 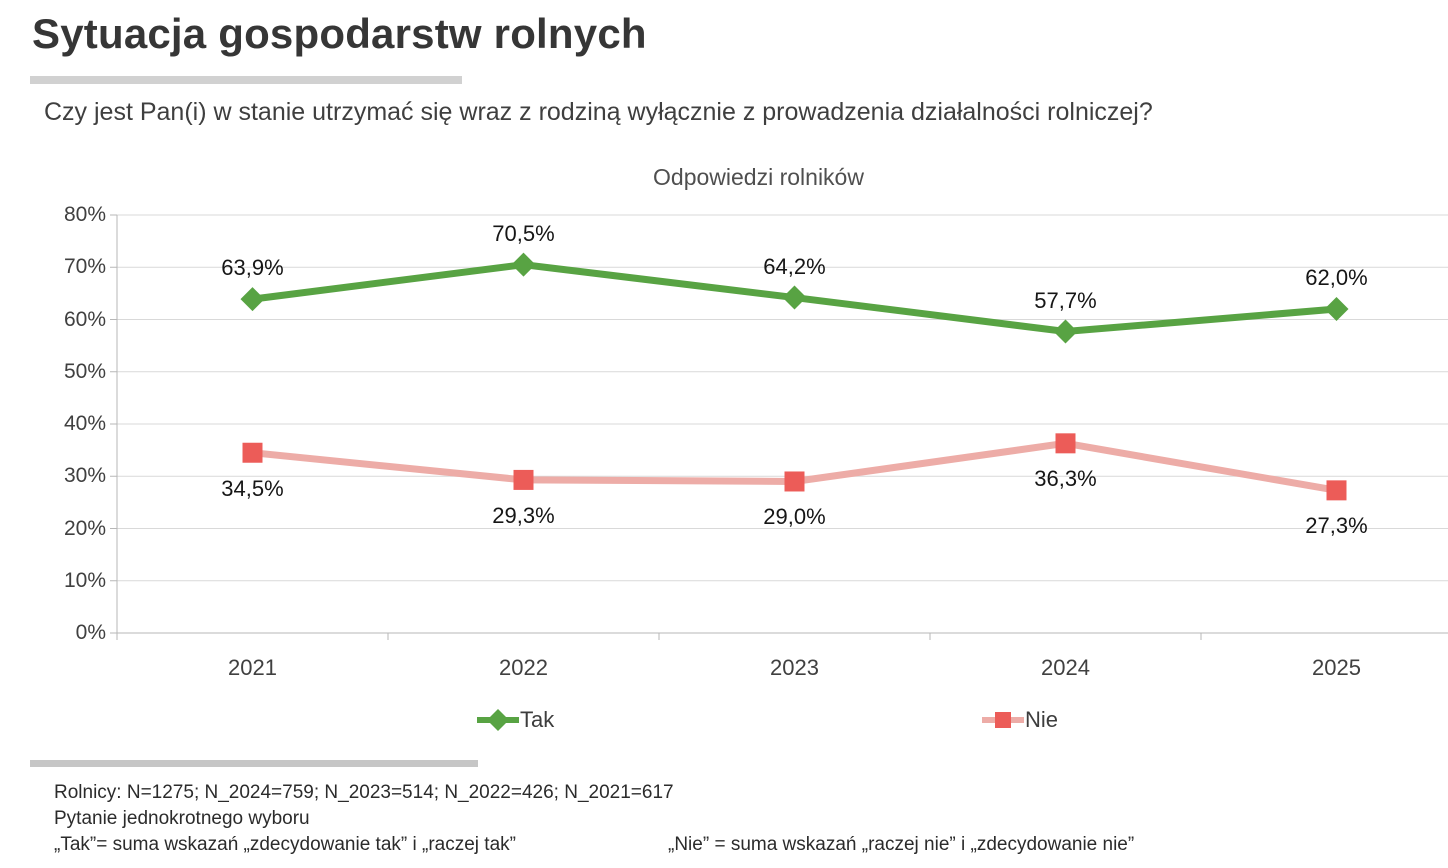 What do you see at coordinates (537, 719) in the screenshot?
I see `legend-label-tak: Tak` at bounding box center [537, 719].